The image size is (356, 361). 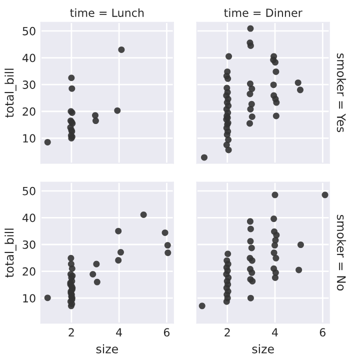 I want to click on chart-title: time = Dinner, so click(x=263, y=12).